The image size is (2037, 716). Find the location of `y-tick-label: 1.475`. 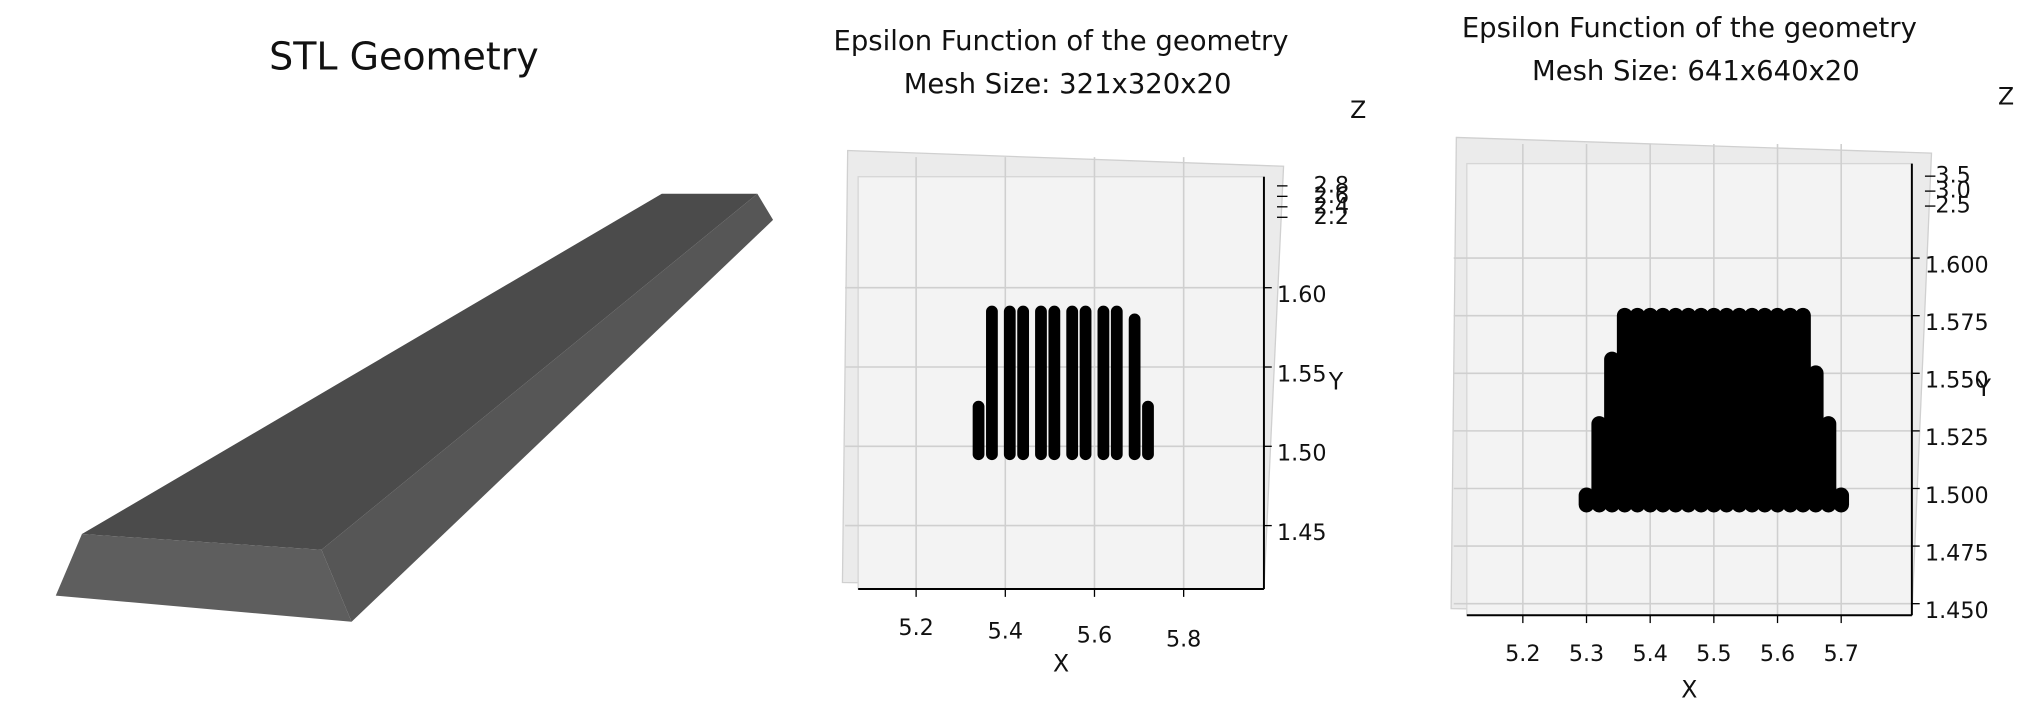

y-tick-label: 1.475 is located at coordinates (1957, 553).